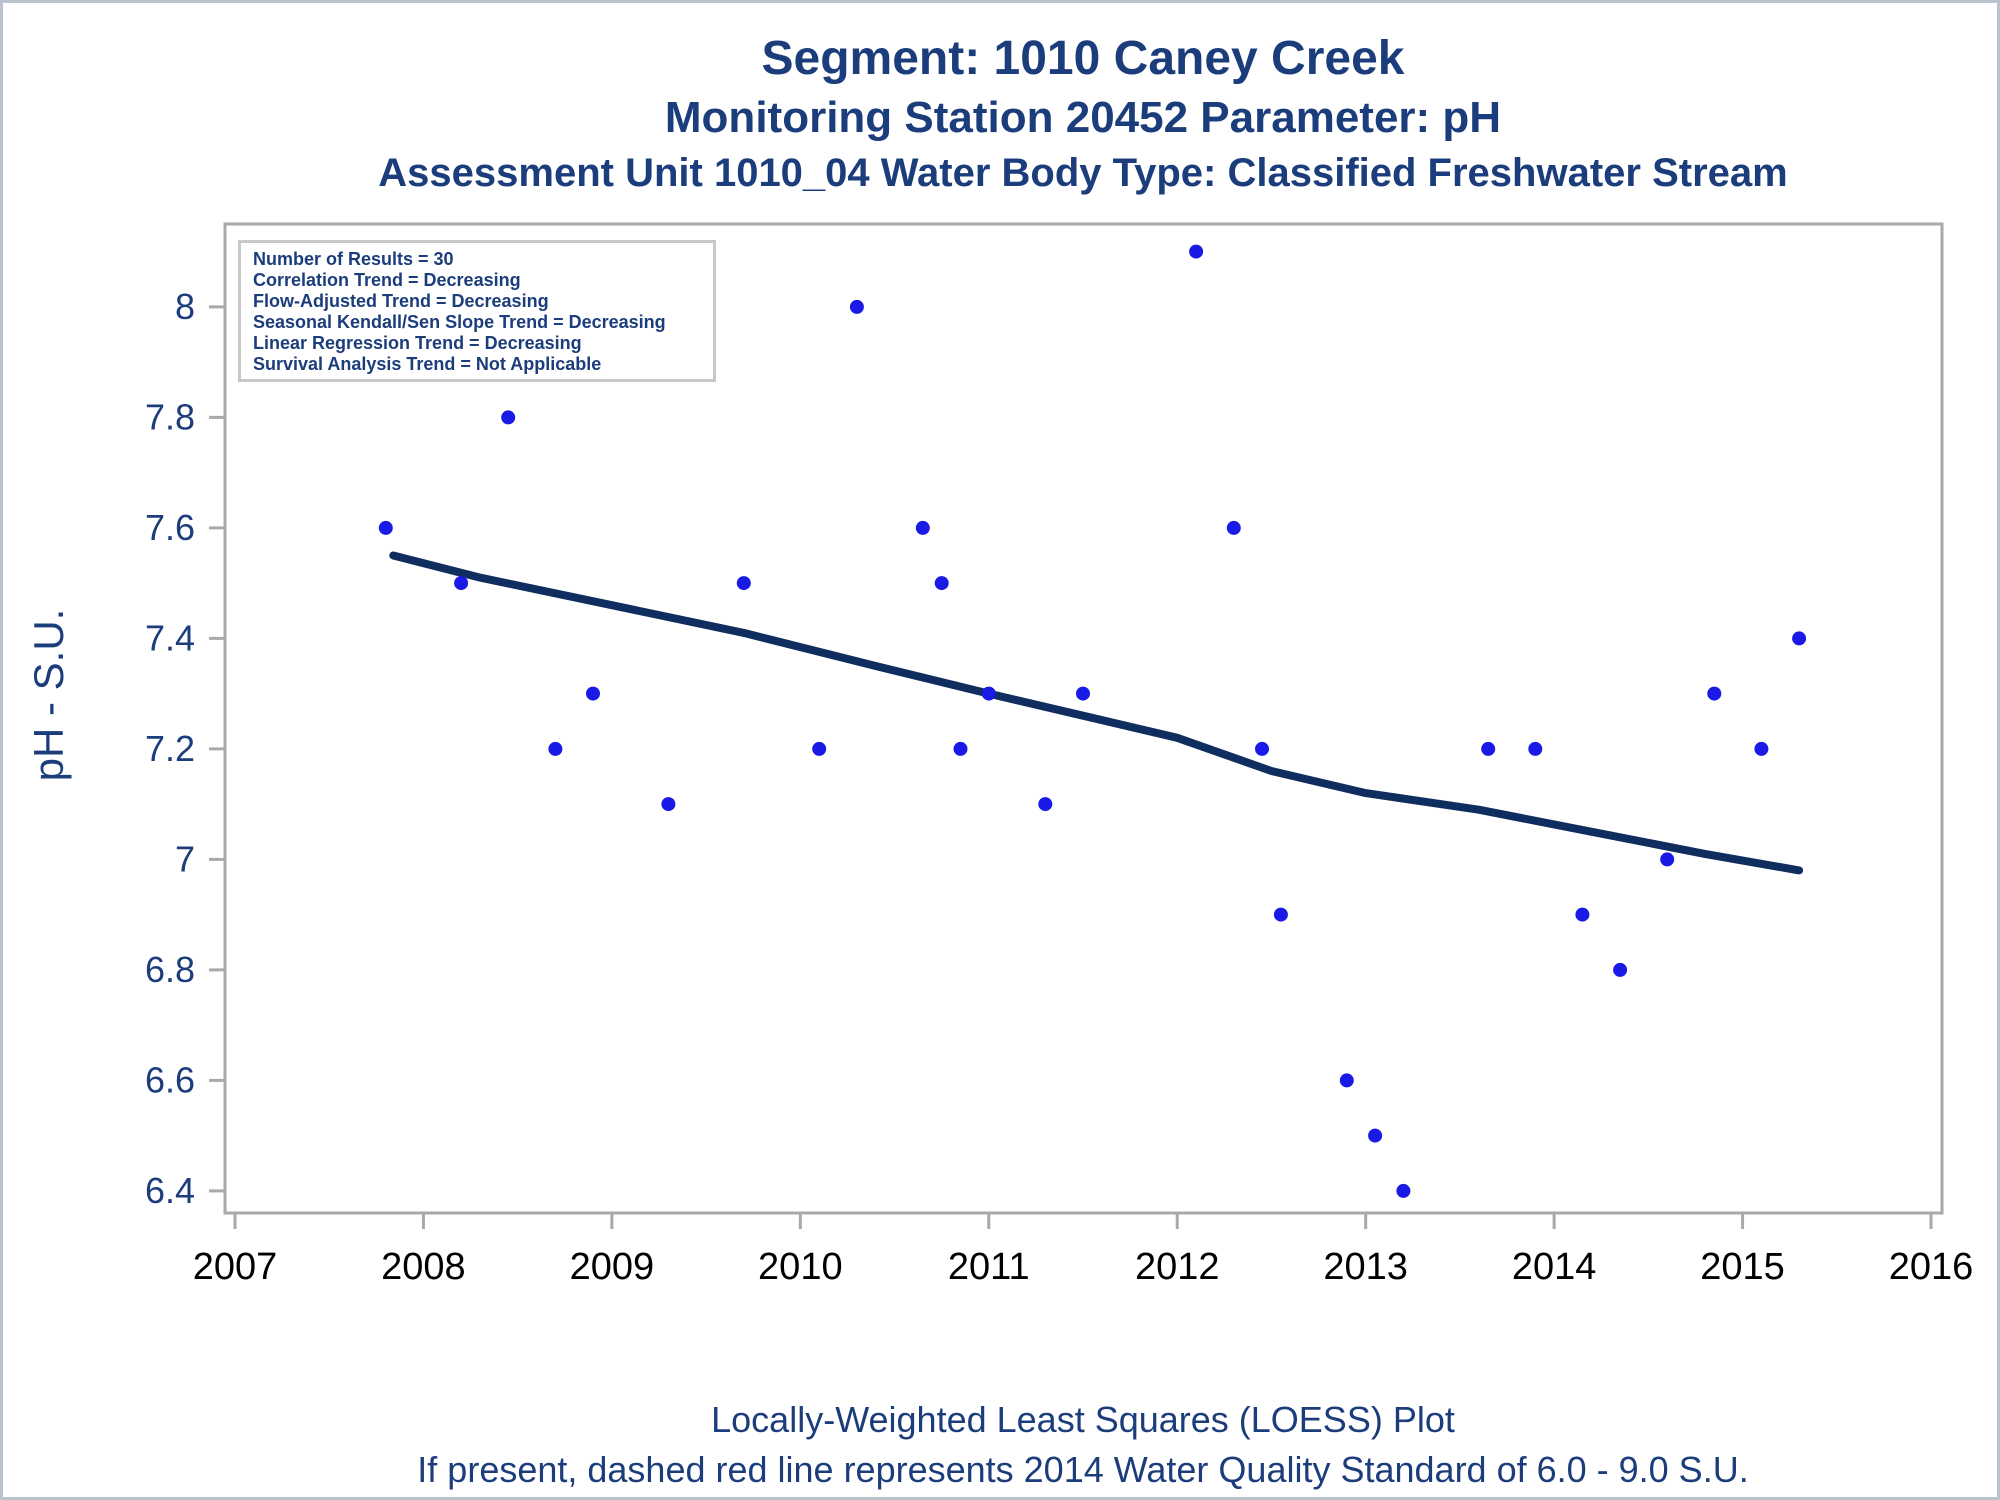 Image resolution: width=2000 pixels, height=1500 pixels. I want to click on x-tick-label: 2010, so click(800, 1267).